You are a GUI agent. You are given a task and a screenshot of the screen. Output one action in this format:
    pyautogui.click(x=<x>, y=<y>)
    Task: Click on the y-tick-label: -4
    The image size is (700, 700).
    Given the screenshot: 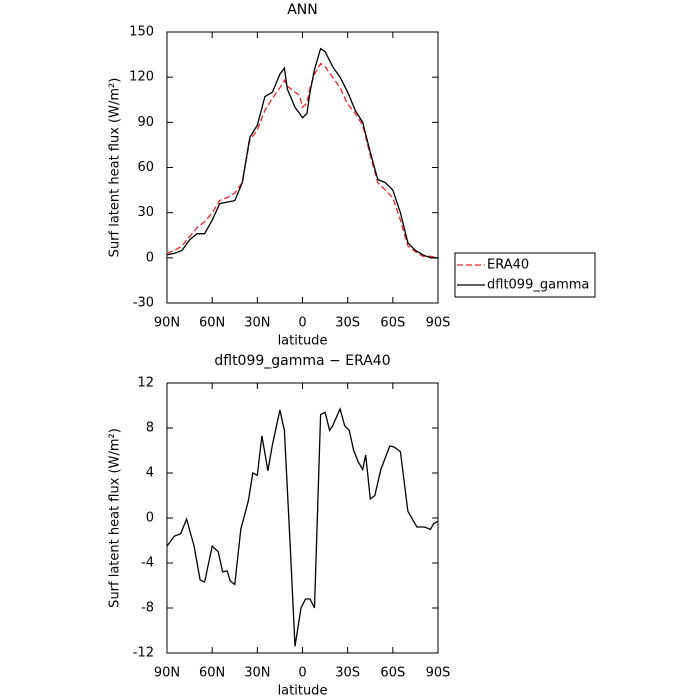 What is the action you would take?
    pyautogui.click(x=147, y=563)
    